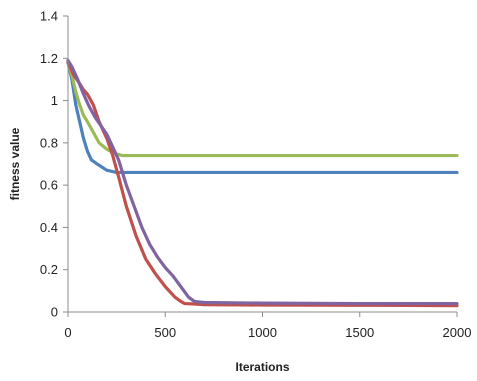 The height and width of the screenshot is (381, 477). I want to click on x-tick-label: 1500, so click(359, 332).